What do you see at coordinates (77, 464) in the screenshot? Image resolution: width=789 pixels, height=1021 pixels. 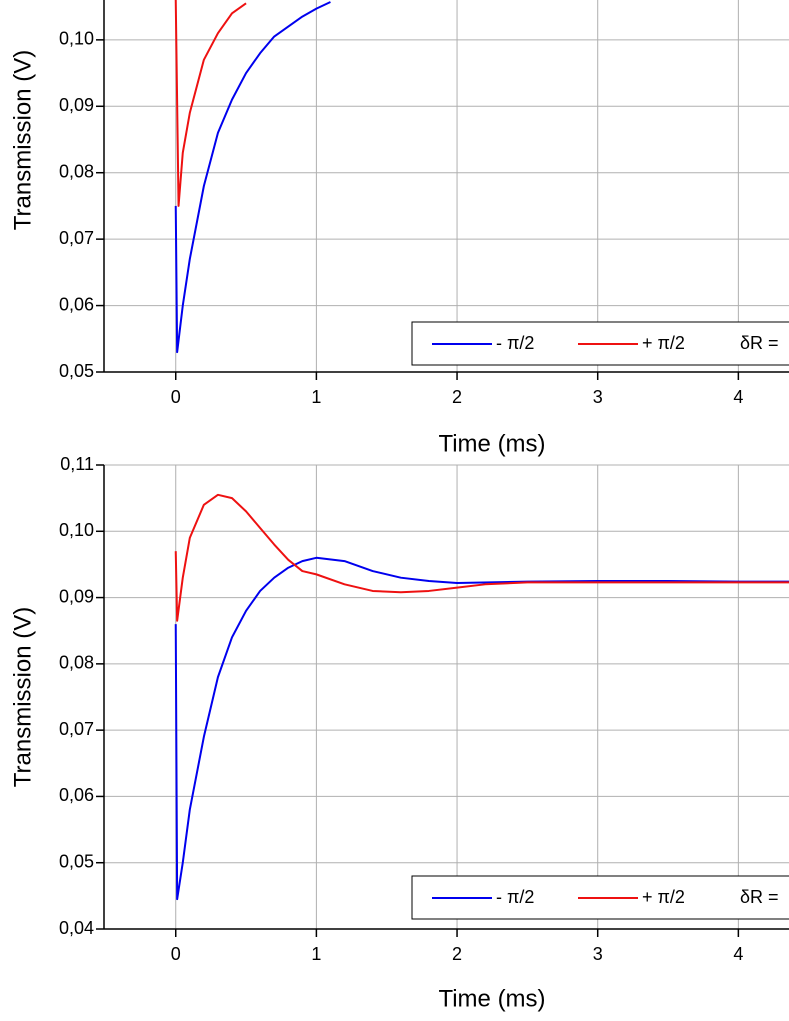 I see `y-tick-label: 0,11` at bounding box center [77, 464].